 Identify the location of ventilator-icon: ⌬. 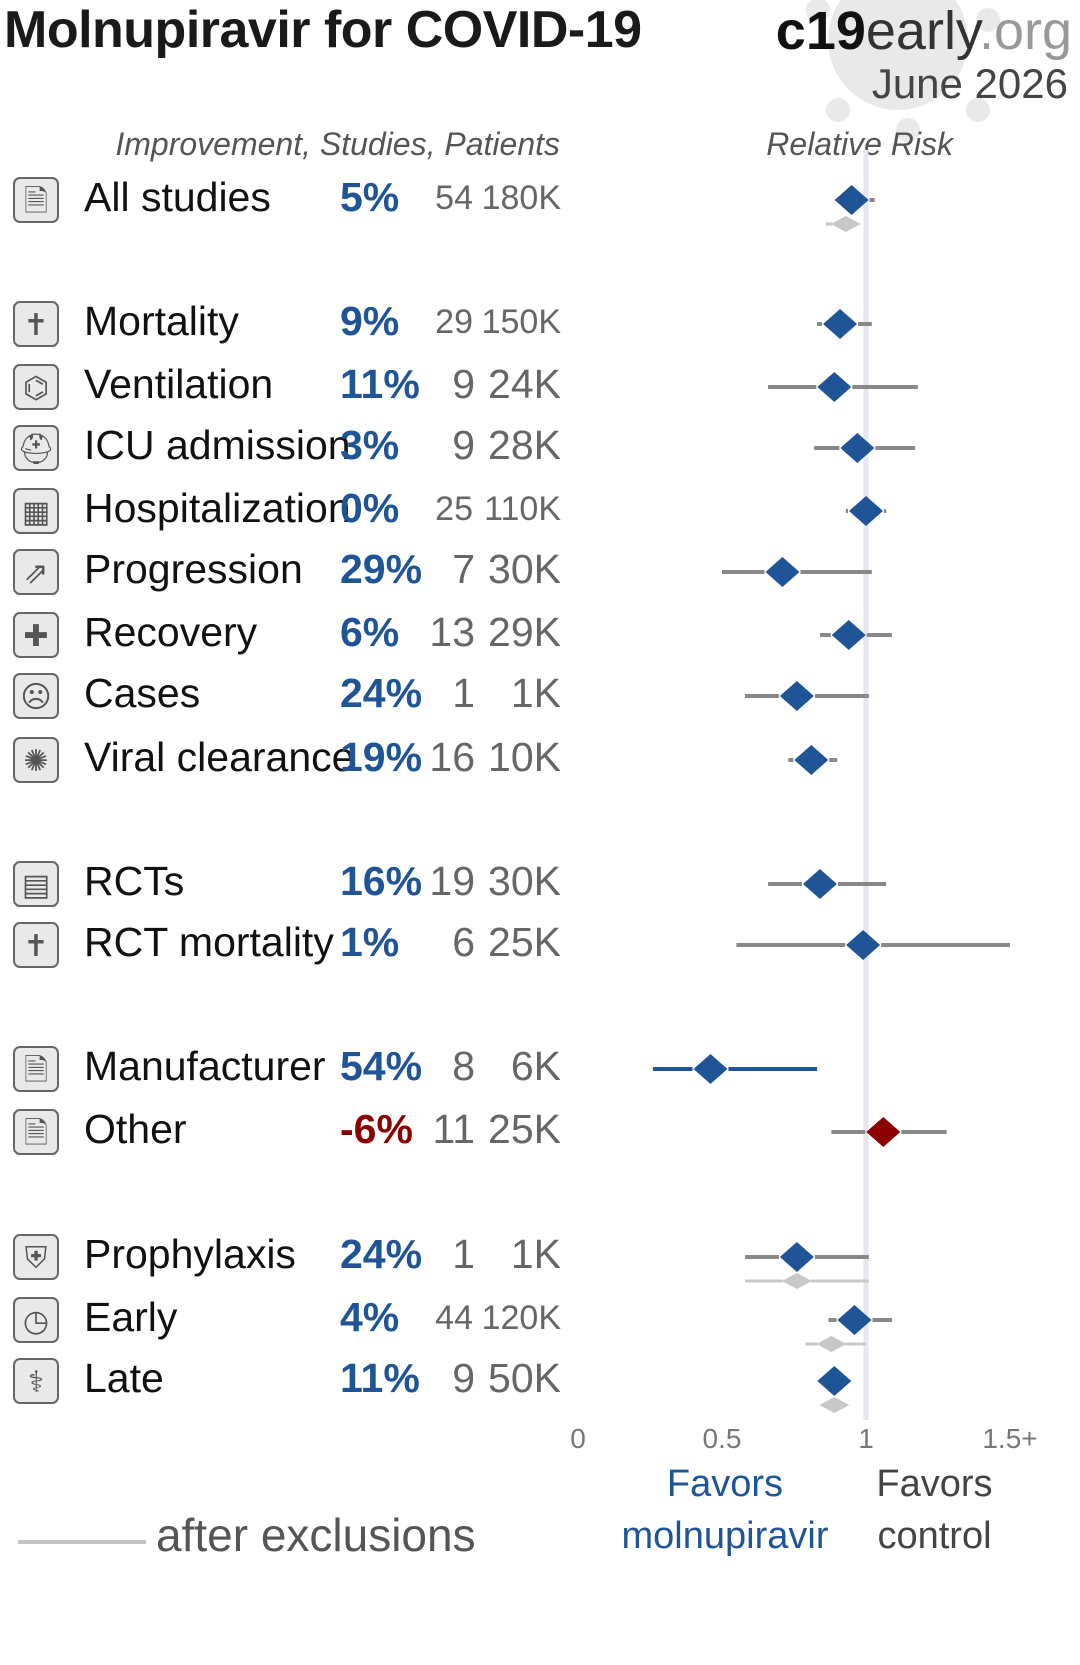
(36, 387).